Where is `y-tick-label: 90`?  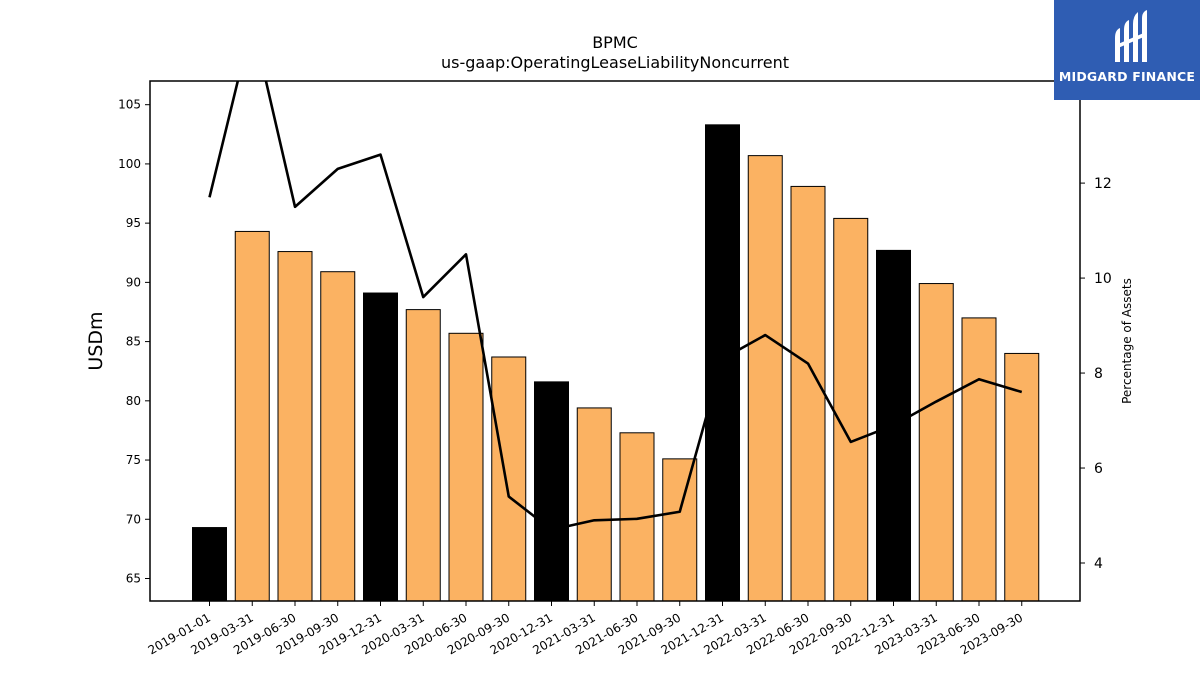 y-tick-label: 90 is located at coordinates (133, 282).